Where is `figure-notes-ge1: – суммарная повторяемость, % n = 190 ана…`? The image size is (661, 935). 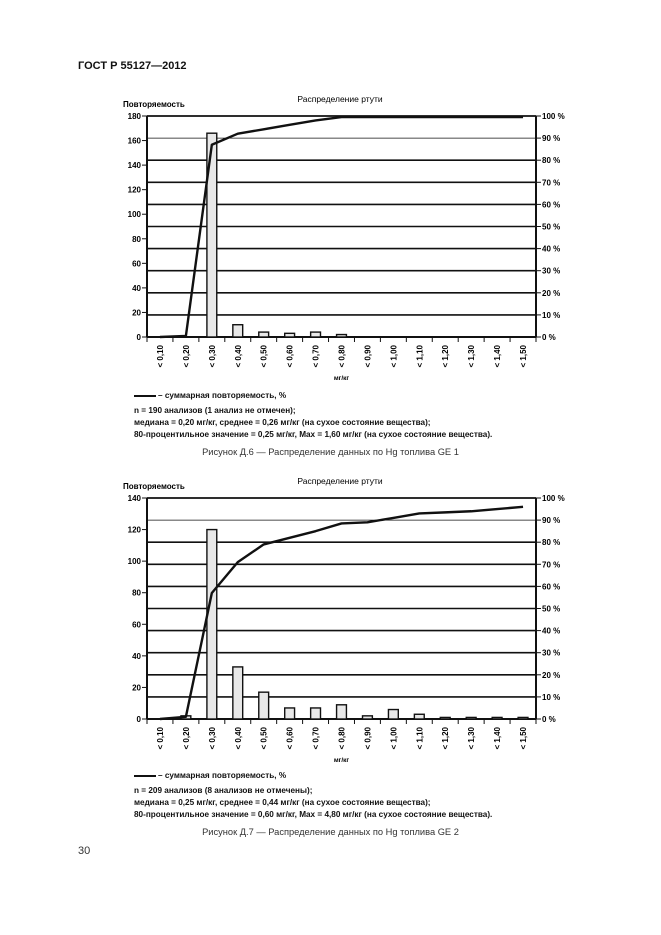 figure-notes-ge1: – суммарная повторяемость, % n = 190 ана… is located at coordinates (313, 415).